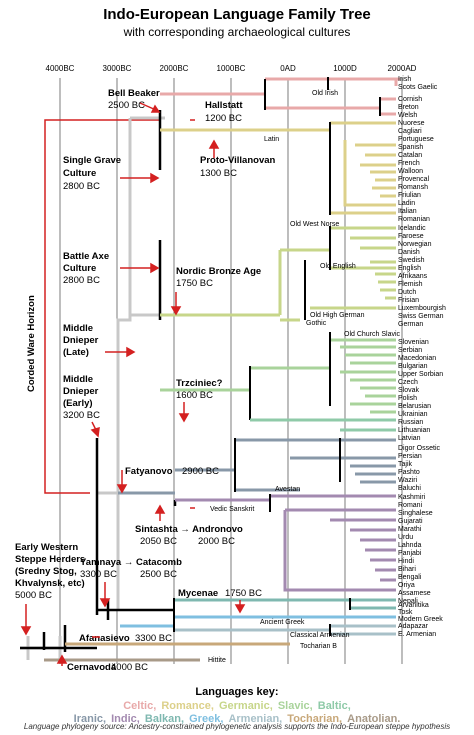  I want to click on label-vedic-sanskrit: Vedic Sanskrit, so click(232, 509).